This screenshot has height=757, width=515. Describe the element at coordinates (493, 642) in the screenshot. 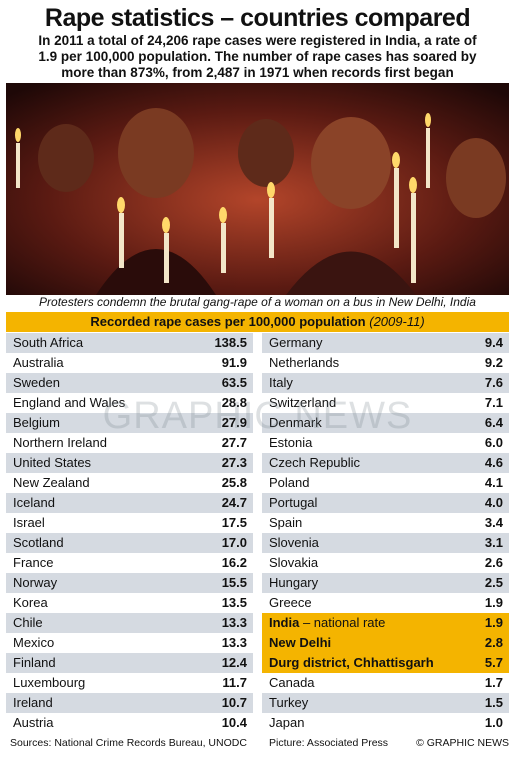

I see `row-value: 2.8` at that location.